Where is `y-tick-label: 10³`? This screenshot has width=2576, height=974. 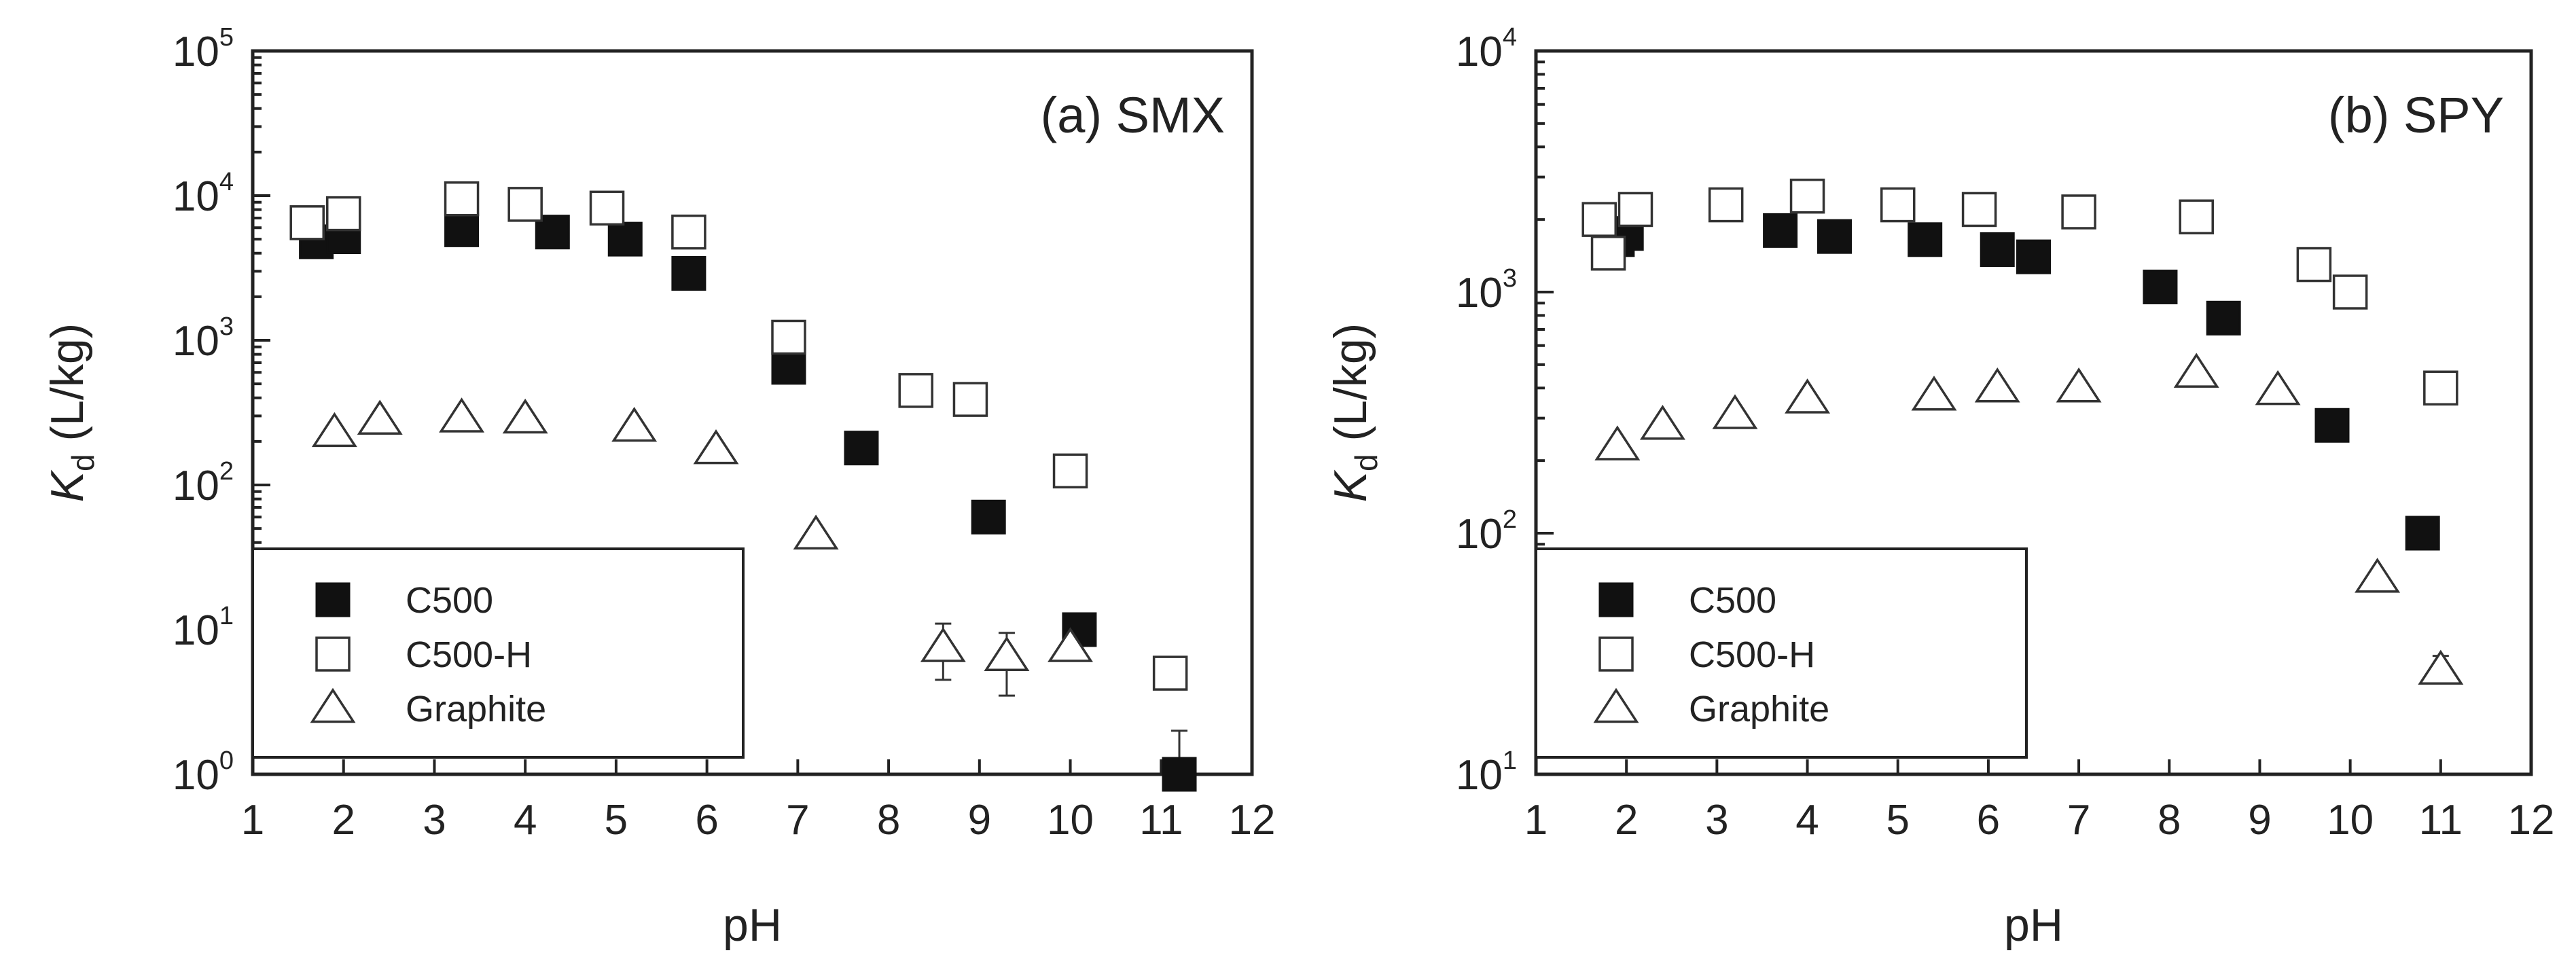
y-tick-label: 10³ is located at coordinates (203, 338).